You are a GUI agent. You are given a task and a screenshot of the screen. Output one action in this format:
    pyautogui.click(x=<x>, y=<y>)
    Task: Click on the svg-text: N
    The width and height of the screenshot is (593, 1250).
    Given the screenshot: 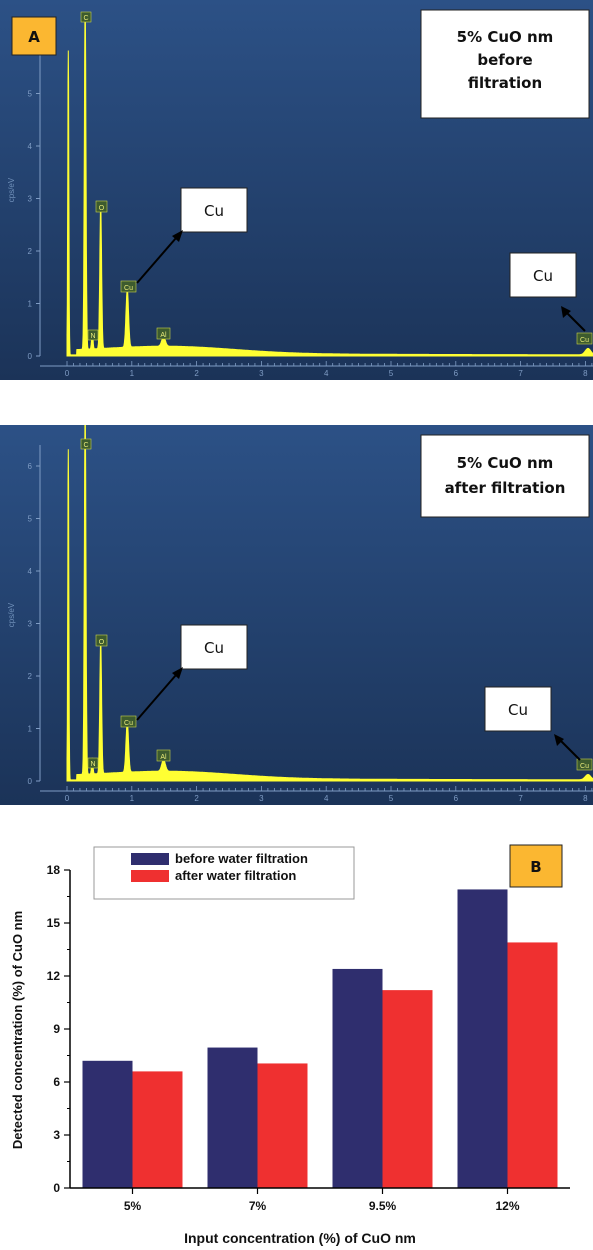 What is the action you would take?
    pyautogui.click(x=92, y=764)
    